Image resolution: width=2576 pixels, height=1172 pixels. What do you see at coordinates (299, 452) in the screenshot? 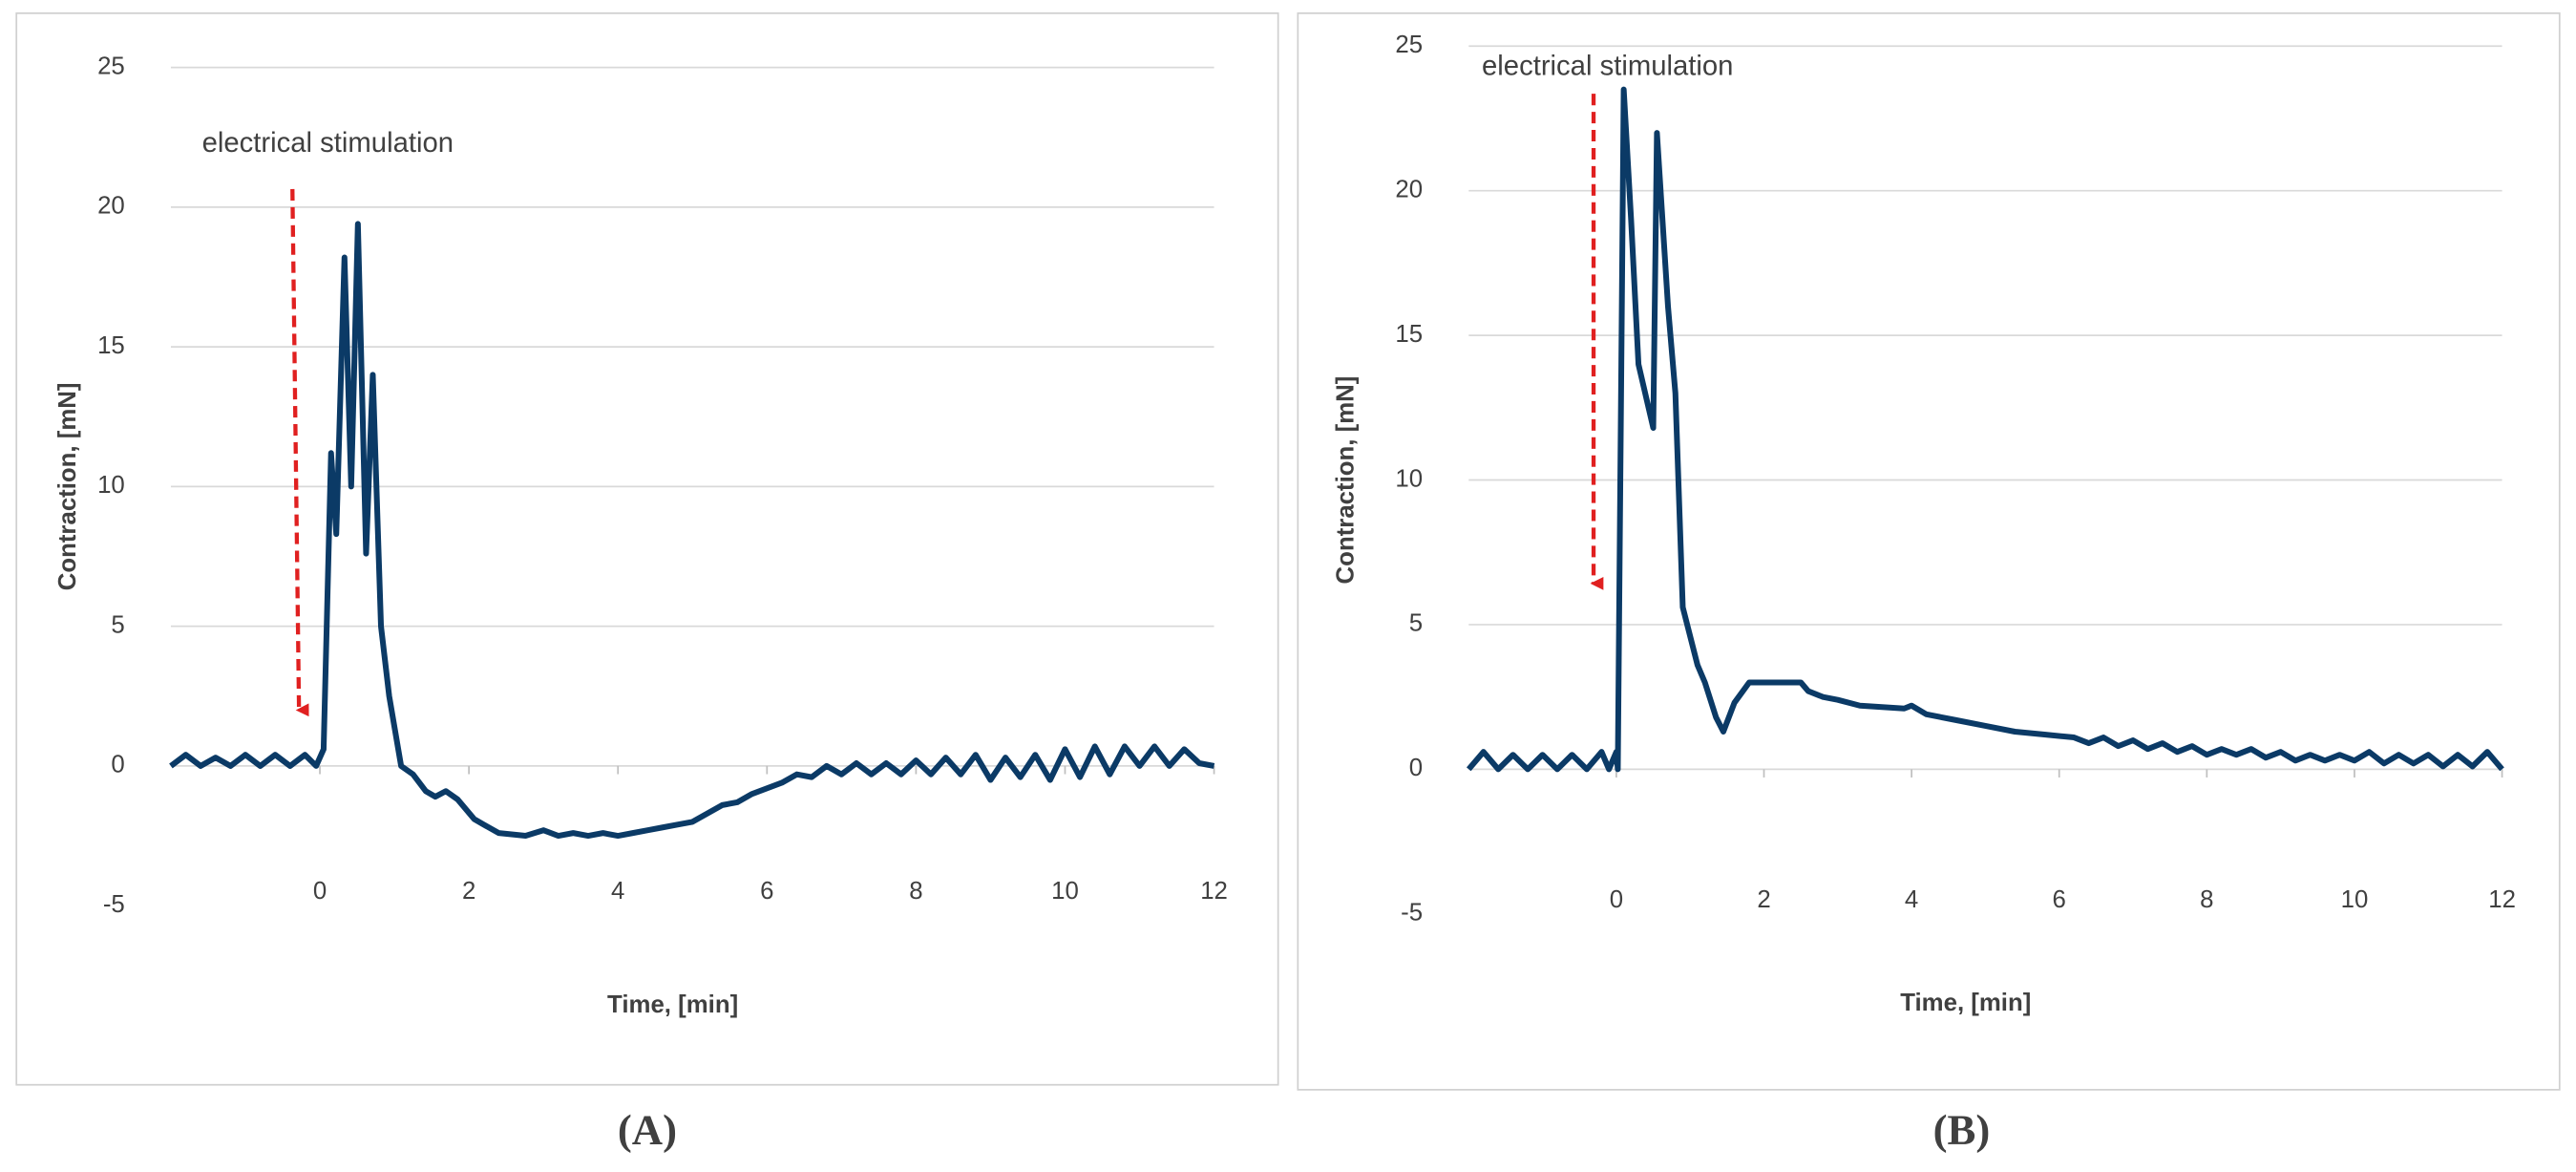
I see `stimulation-arrow` at bounding box center [299, 452].